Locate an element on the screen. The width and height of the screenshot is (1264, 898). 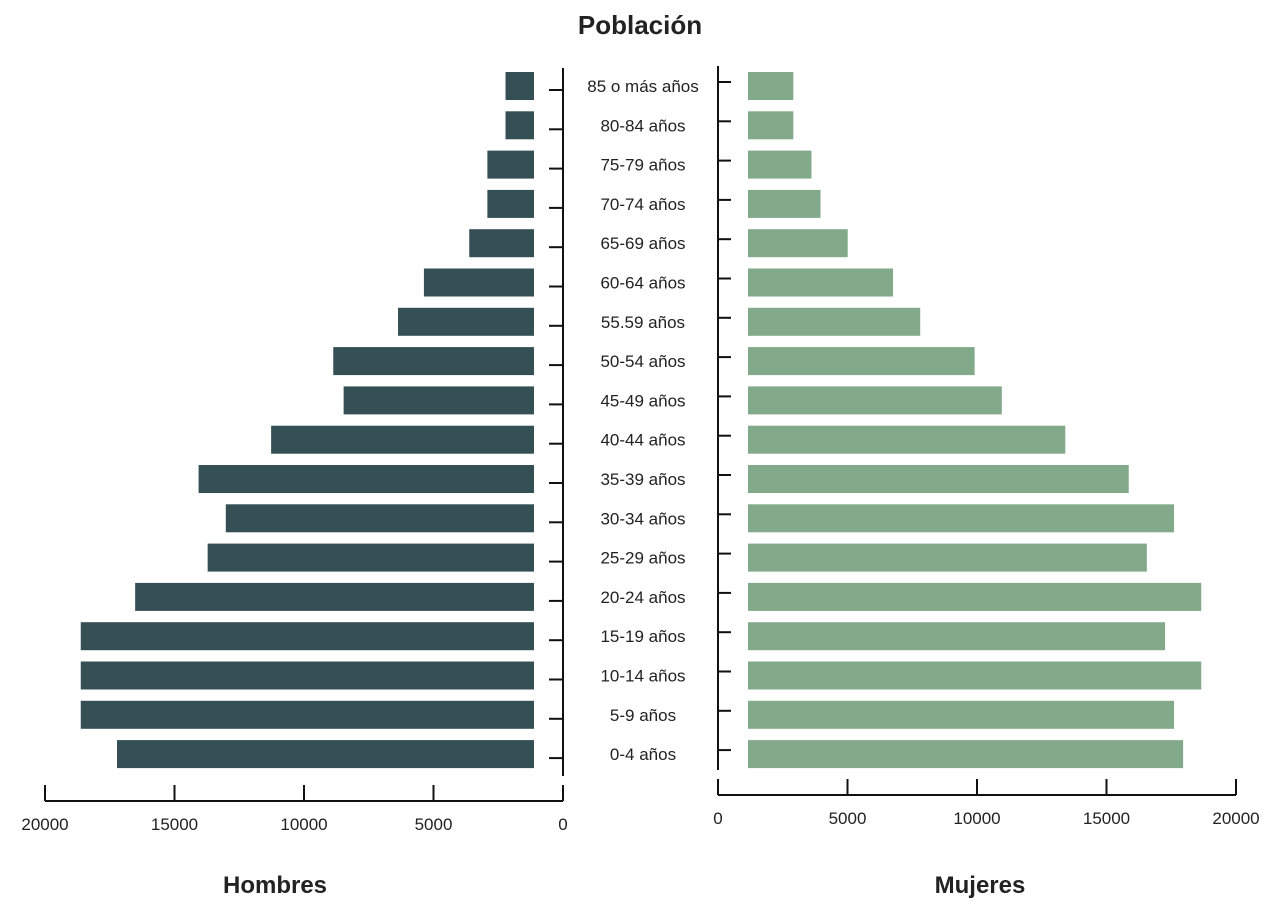
hombres-x-tick-label: 5000 is located at coordinates (434, 824).